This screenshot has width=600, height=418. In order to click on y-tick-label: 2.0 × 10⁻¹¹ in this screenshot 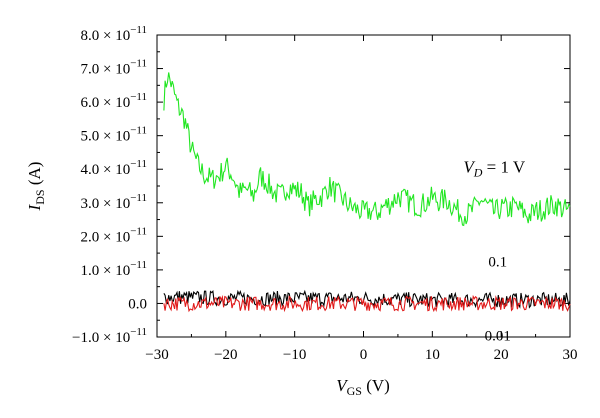, I will do `click(113, 235)`.